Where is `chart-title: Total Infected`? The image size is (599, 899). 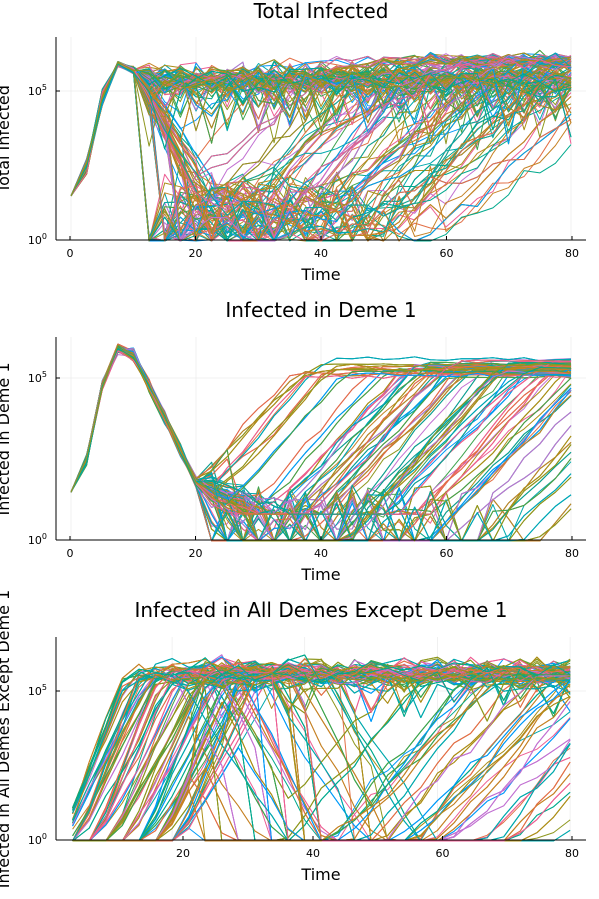 chart-title: Total Infected is located at coordinates (321, 11).